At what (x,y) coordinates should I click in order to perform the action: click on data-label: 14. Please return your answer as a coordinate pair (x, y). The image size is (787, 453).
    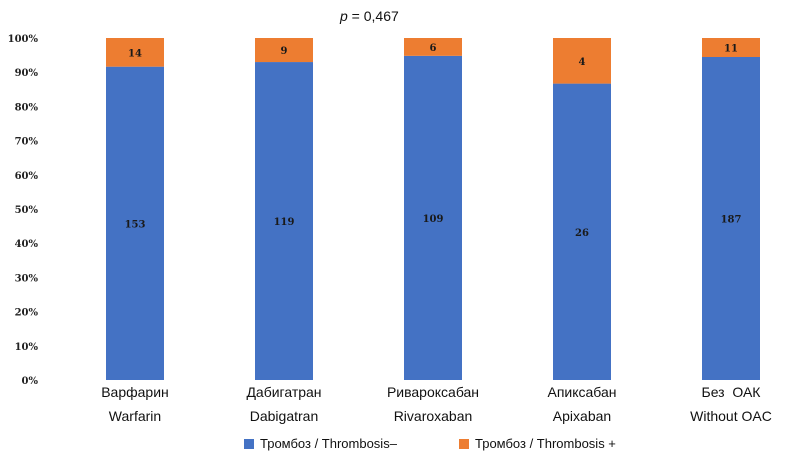
    Looking at the image, I should click on (135, 53).